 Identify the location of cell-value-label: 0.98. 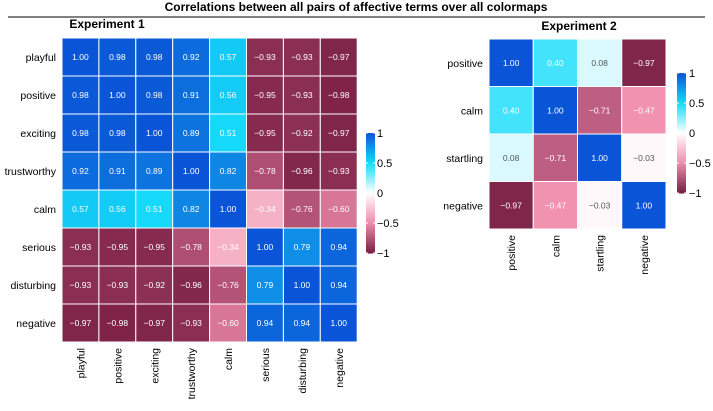
(80, 133).